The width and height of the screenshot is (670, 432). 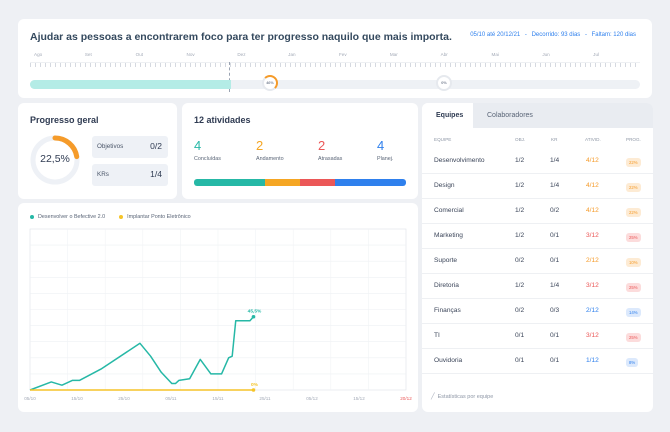 I want to click on team-stats-link: ╱ Estatísticas por equipe, so click(x=462, y=396).